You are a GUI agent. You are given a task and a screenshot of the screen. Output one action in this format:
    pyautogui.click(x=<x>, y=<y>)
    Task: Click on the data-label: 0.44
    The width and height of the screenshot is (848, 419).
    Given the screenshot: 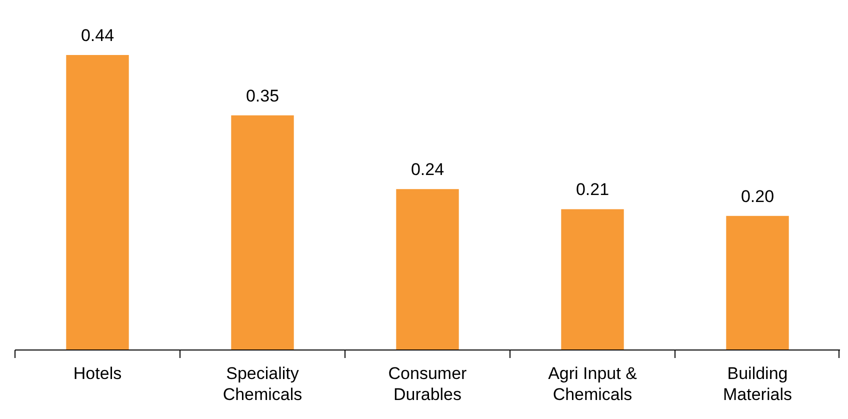 What is the action you would take?
    pyautogui.click(x=97, y=35)
    